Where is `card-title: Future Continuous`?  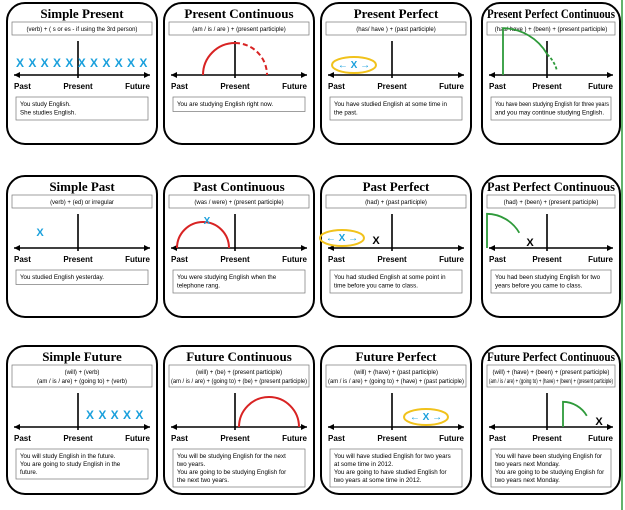
card-title: Future Continuous is located at coordinates (239, 356).